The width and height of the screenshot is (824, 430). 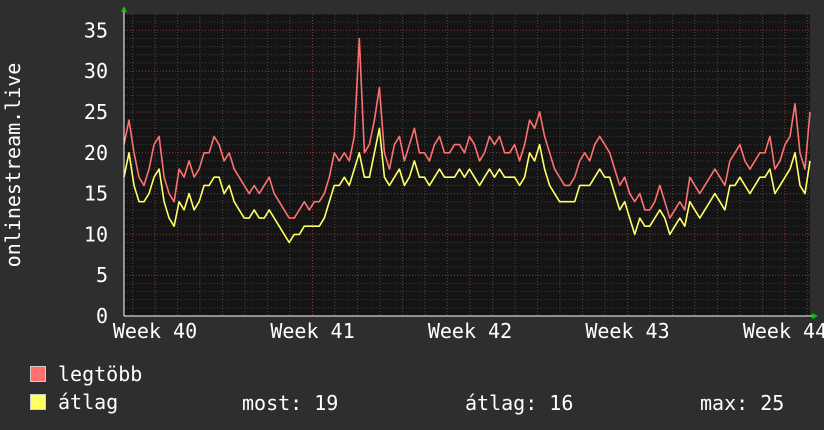 What do you see at coordinates (13, 165) in the screenshot?
I see `y-axis-label: onlinestream.live` at bounding box center [13, 165].